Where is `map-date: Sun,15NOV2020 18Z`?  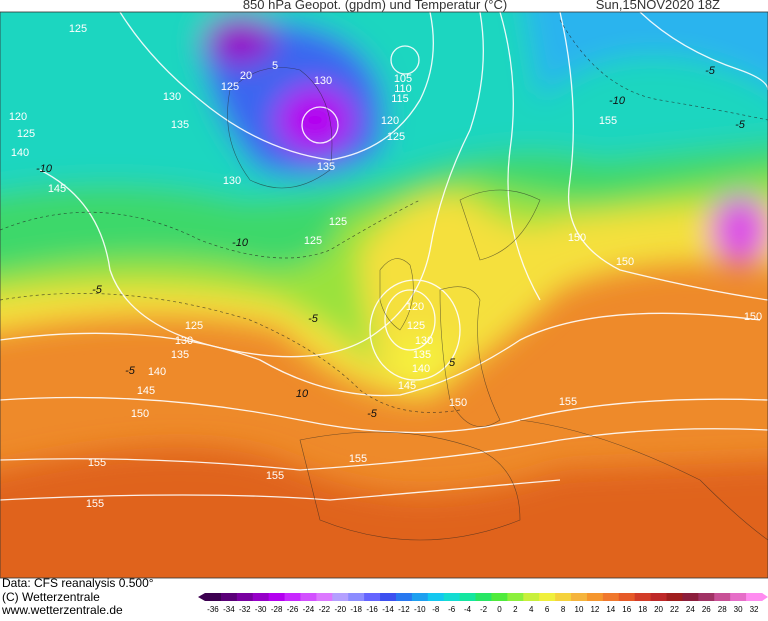
map-date: Sun,15NOV2020 18Z is located at coordinates (658, 6).